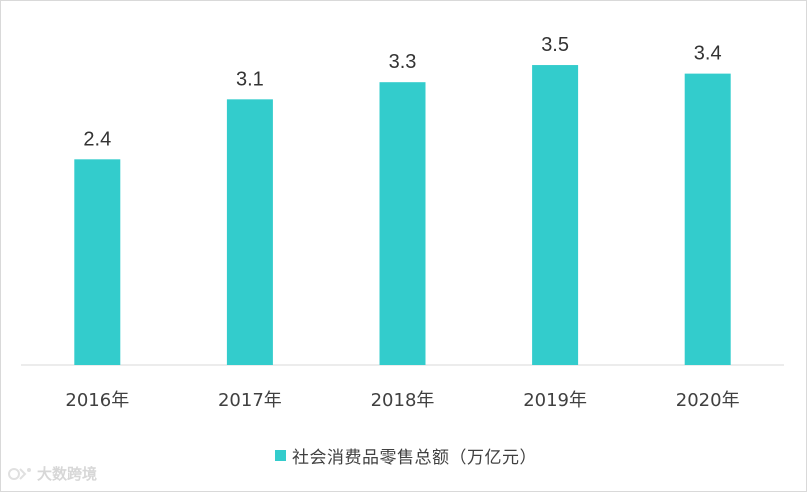 This screenshot has width=807, height=492. I want to click on bar-2020年, so click(707, 219).